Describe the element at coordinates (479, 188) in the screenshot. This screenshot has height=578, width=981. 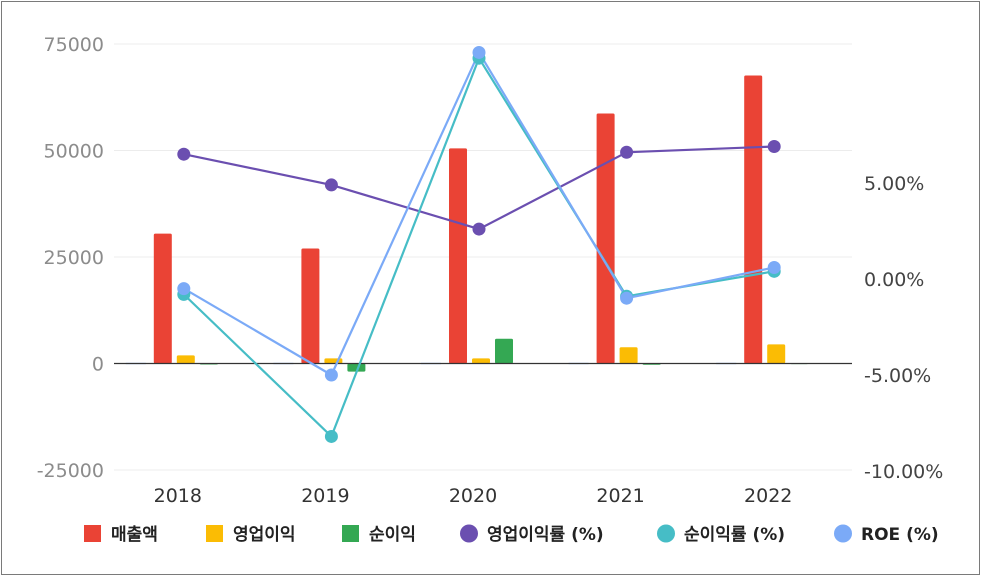
I see `line-영업이익률 (%)` at that location.